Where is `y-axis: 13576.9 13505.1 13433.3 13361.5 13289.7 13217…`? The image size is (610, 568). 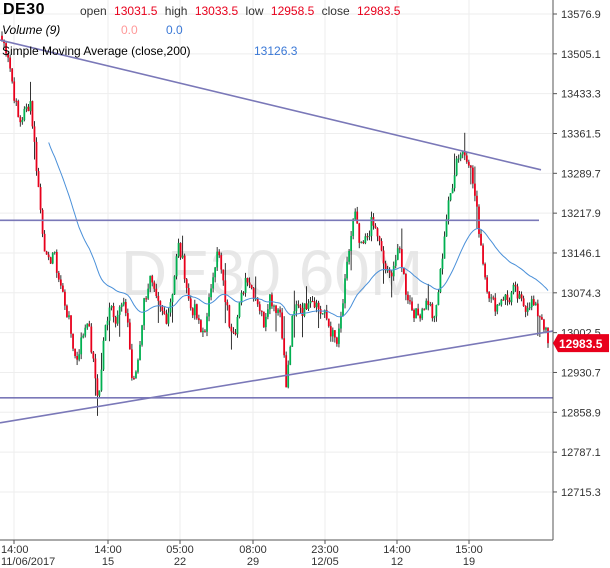
y-axis: 13576.9 13505.1 13433.3 13361.5 13289.7 13217… is located at coordinates (581, 284).